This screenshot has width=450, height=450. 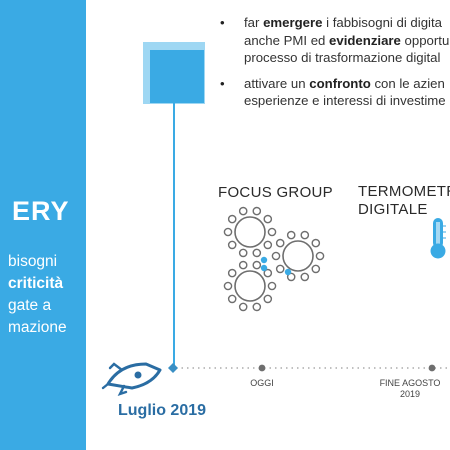 I want to click on bullet-text: con le azien, so click(x=407, y=83).